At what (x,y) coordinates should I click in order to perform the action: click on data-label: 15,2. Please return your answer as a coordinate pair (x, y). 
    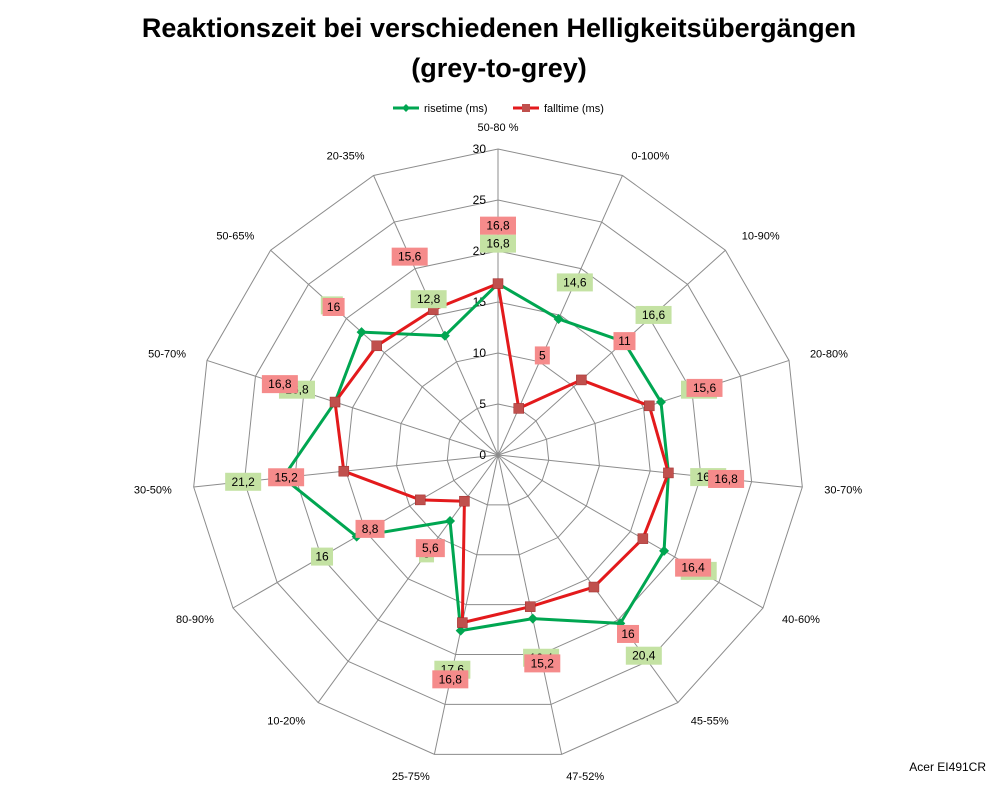
    Looking at the image, I should click on (543, 663).